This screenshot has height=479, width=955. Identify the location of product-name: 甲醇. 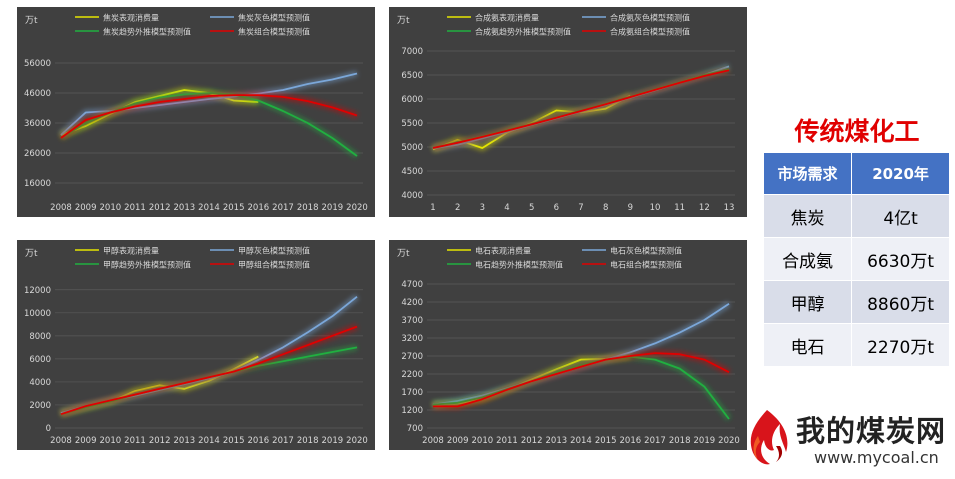
(808, 302).